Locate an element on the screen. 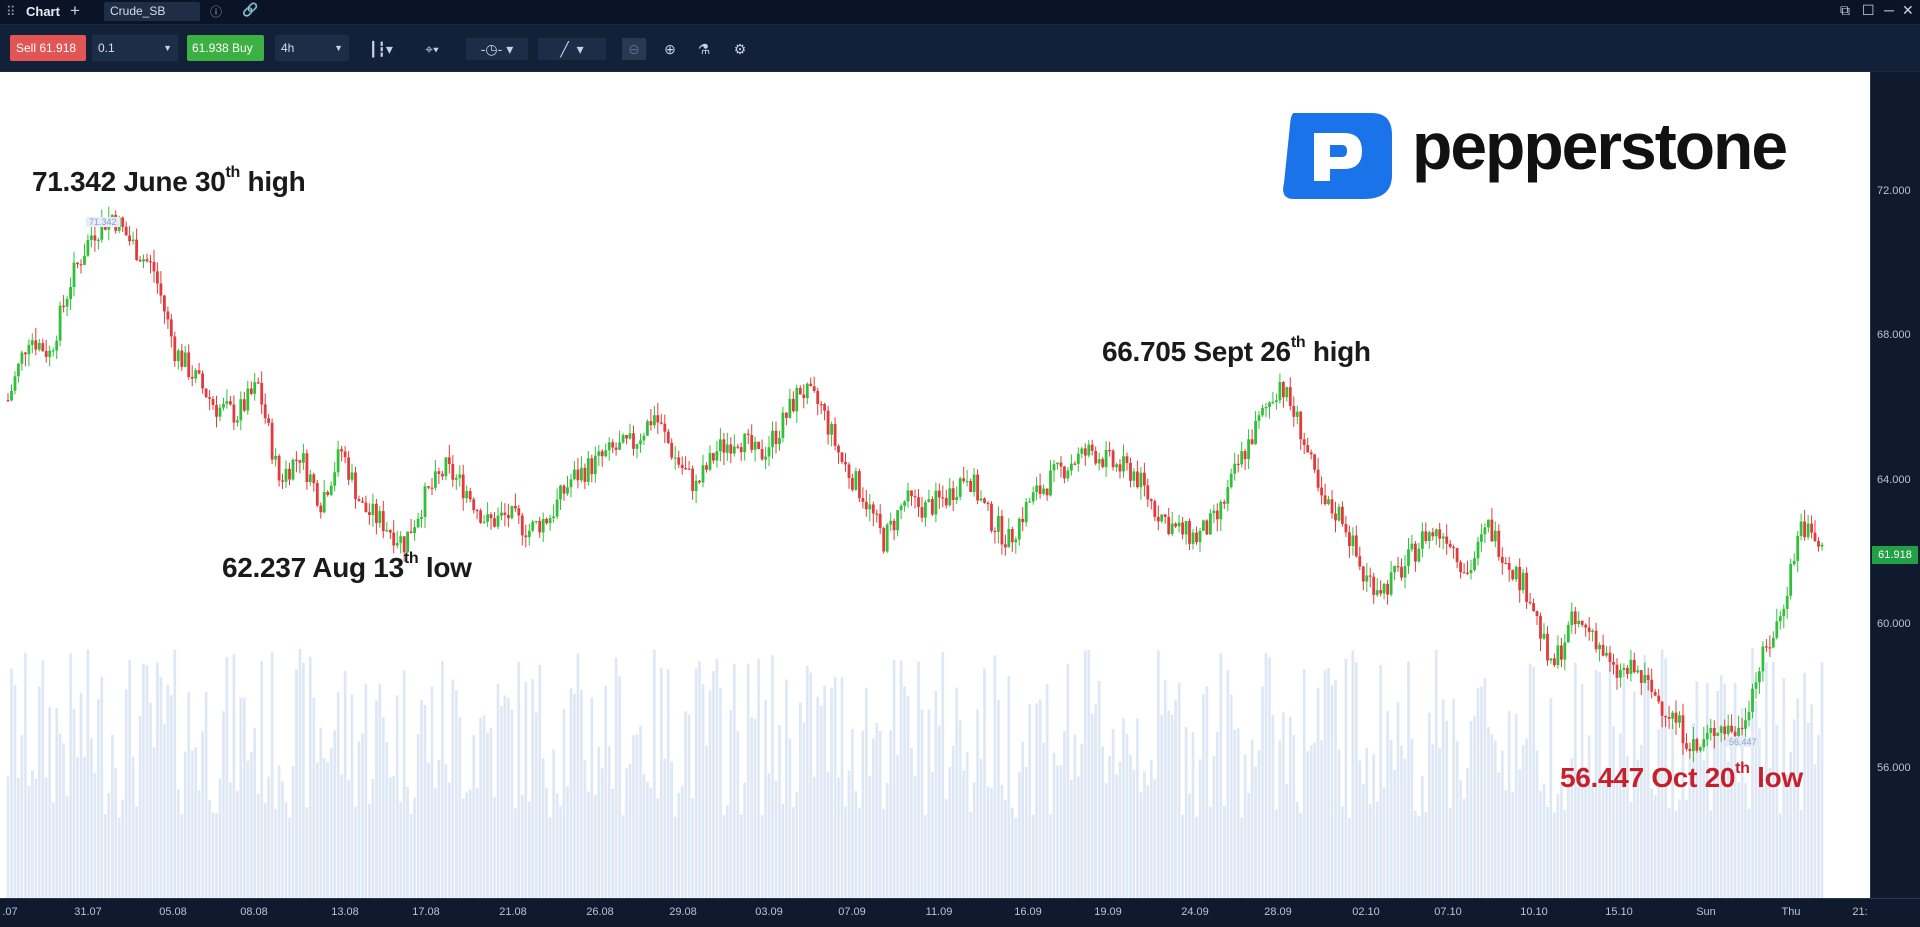 This screenshot has height=927, width=1920. zoom-out-icon: ⊖ is located at coordinates (634, 49).